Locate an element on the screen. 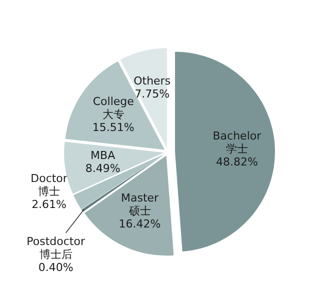 This screenshot has height=293, width=317. slice-label: Bachelor 学士 is located at coordinates (237, 142).